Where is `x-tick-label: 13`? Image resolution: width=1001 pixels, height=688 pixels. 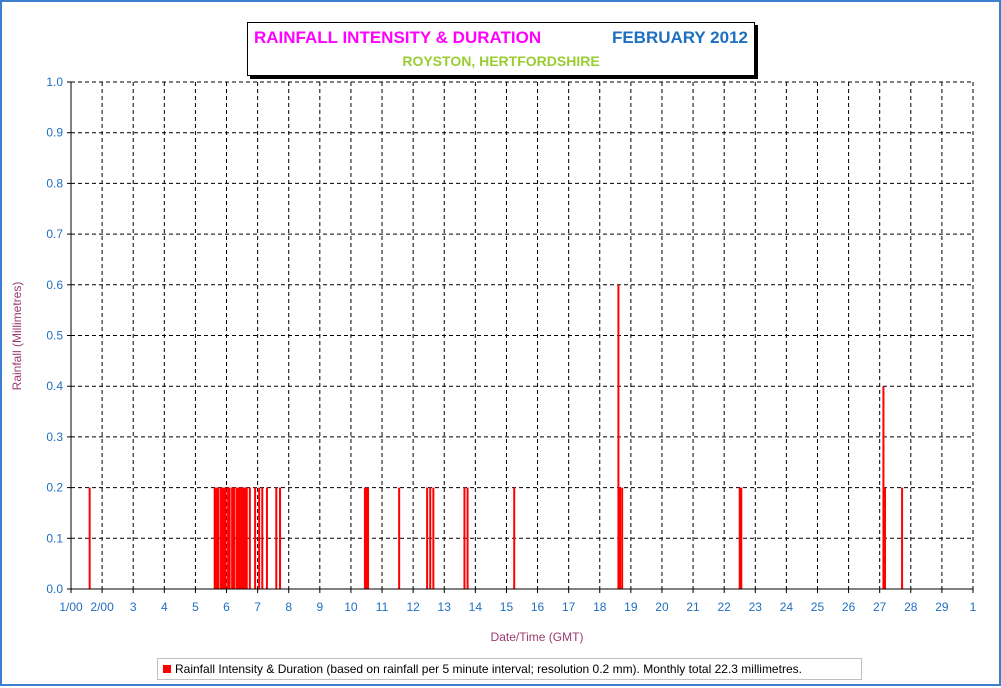 x-tick-label: 13 is located at coordinates (445, 607).